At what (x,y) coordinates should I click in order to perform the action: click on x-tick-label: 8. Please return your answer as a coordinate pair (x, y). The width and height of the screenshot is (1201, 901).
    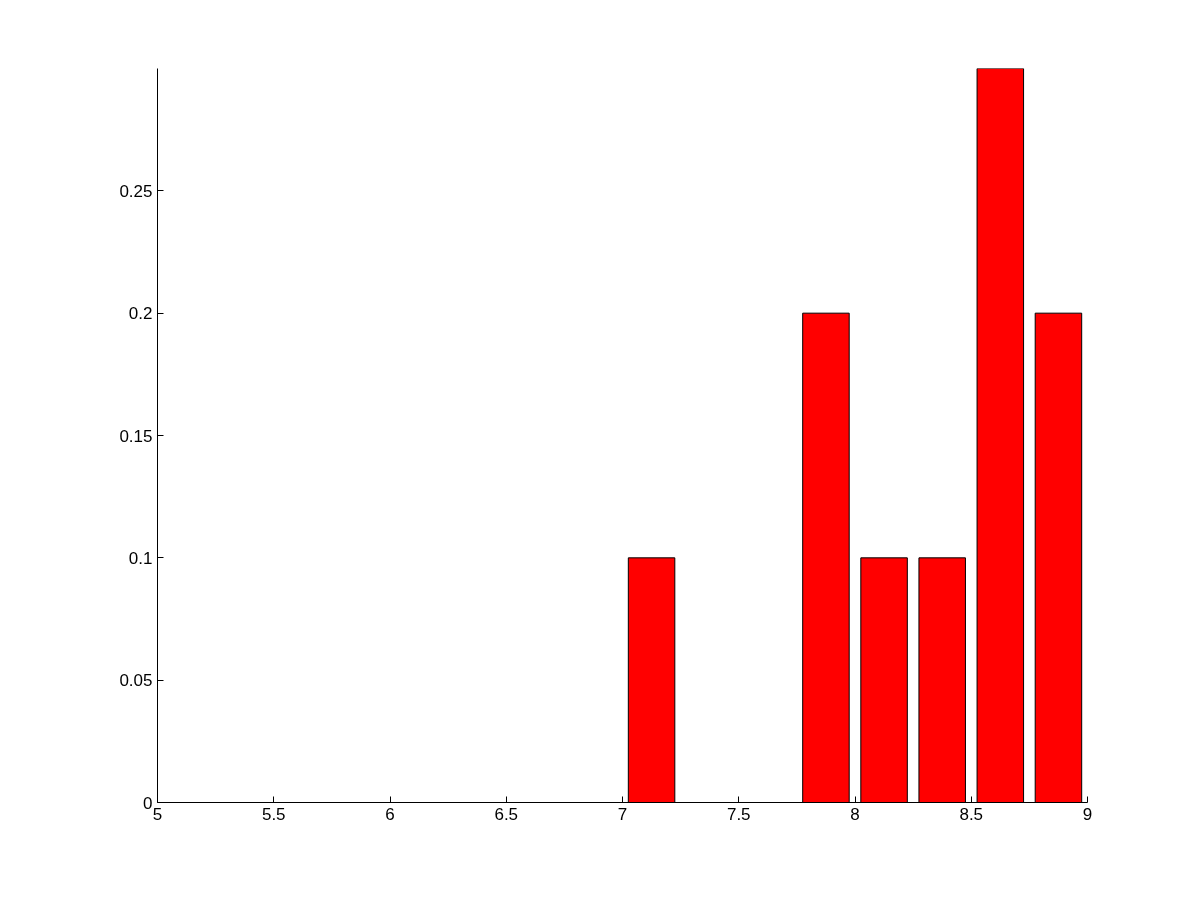
    Looking at the image, I should click on (855, 814).